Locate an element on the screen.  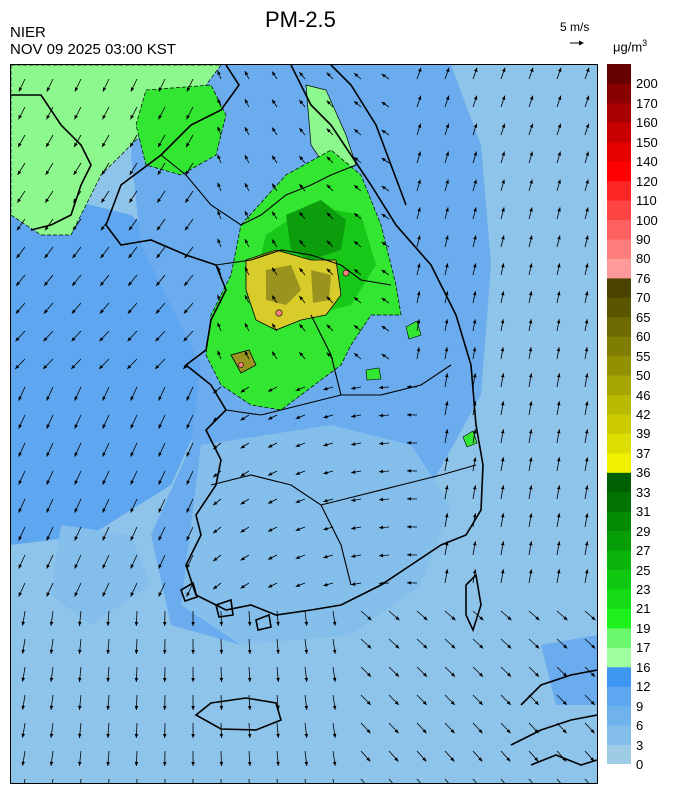
agency-label: NIER is located at coordinates (28, 32).